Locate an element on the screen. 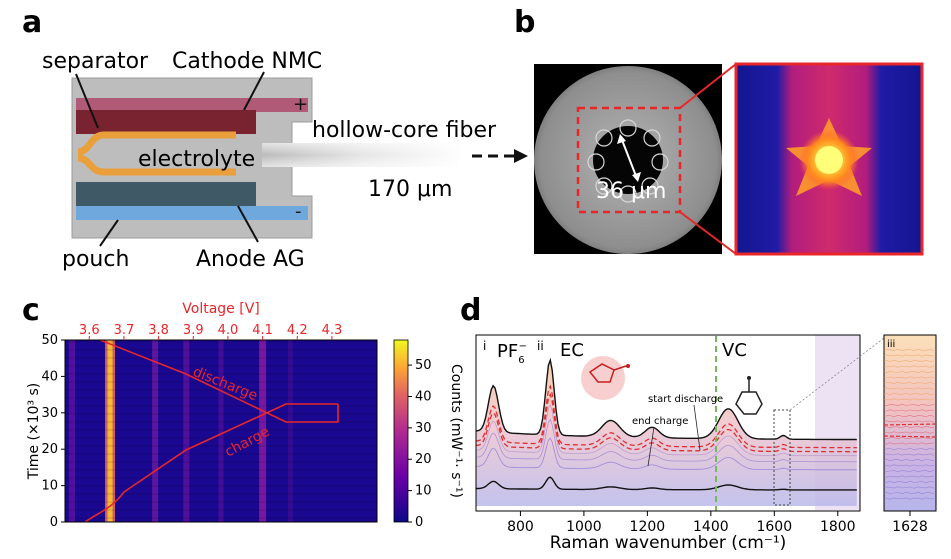 The image size is (951, 559). anode-current-collector is located at coordinates (192, 213).